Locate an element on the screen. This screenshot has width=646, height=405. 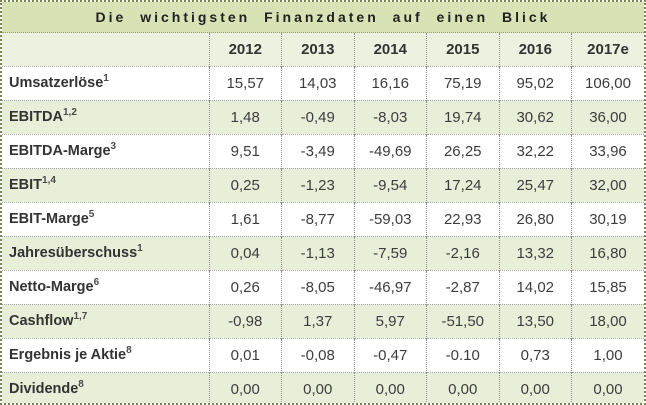
table-cell-value: -2,87 is located at coordinates (462, 286).